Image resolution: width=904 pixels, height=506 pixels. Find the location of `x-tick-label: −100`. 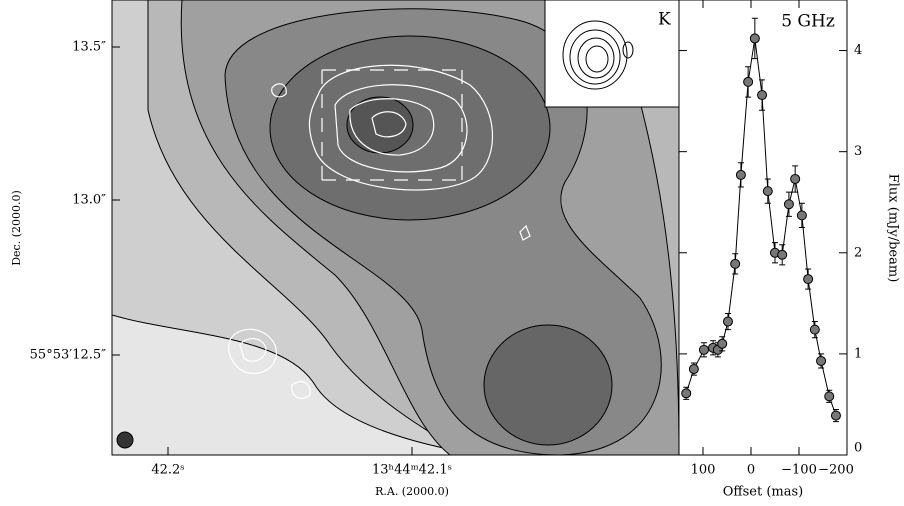

x-tick-label: −100 is located at coordinates (799, 470).